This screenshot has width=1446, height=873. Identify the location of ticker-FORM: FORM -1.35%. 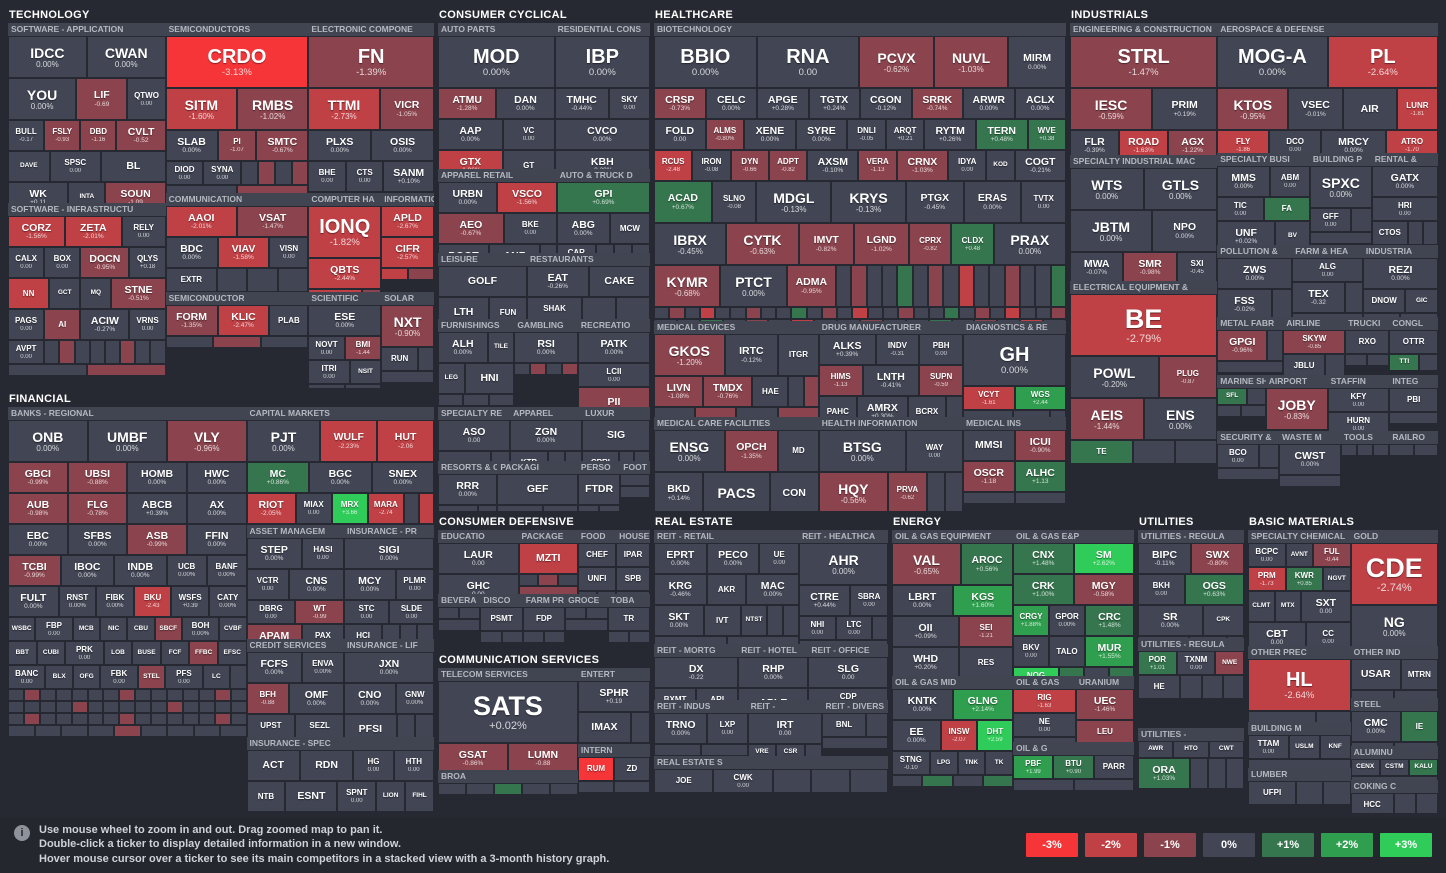
(191, 320).